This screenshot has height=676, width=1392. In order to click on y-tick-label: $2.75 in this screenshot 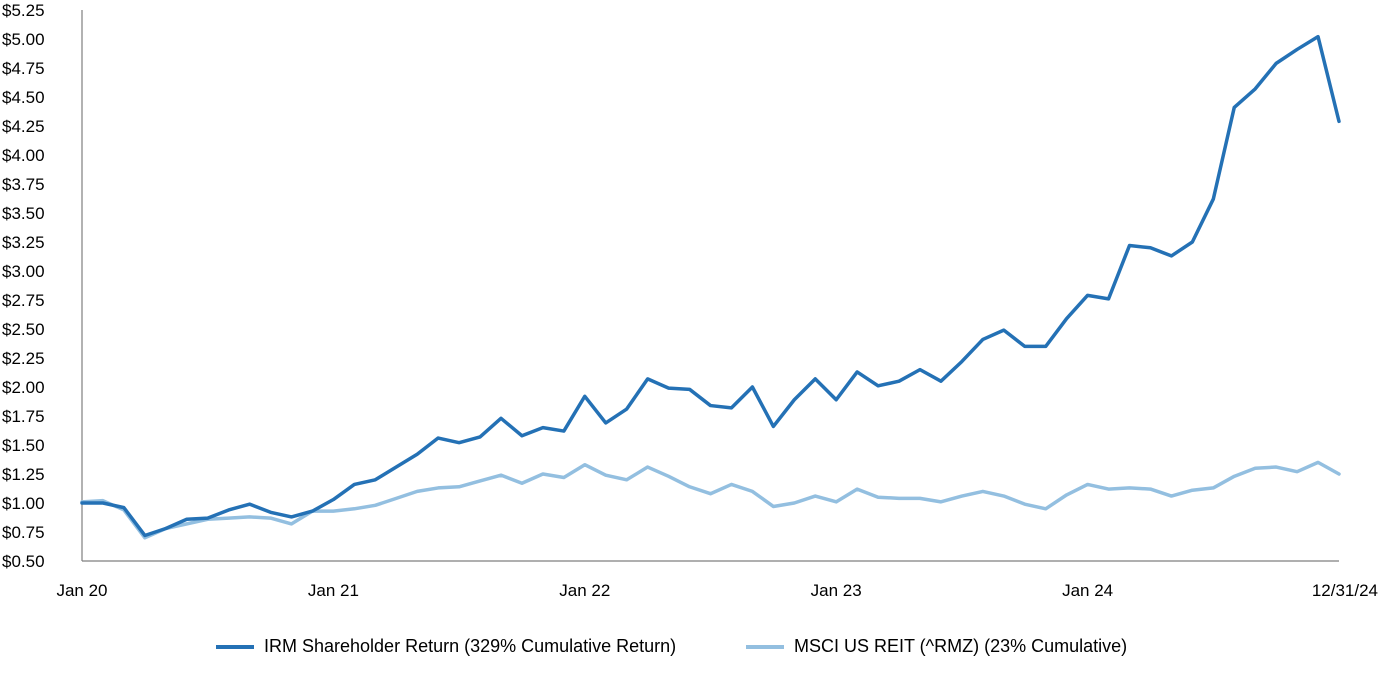, I will do `click(23, 300)`.